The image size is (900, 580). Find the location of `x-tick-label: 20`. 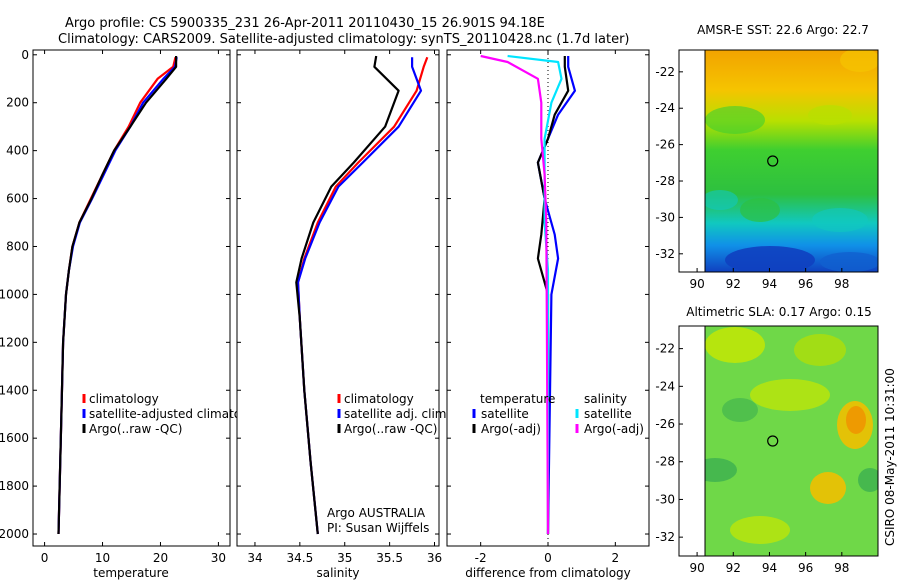

x-tick-label: 20 is located at coordinates (160, 558).